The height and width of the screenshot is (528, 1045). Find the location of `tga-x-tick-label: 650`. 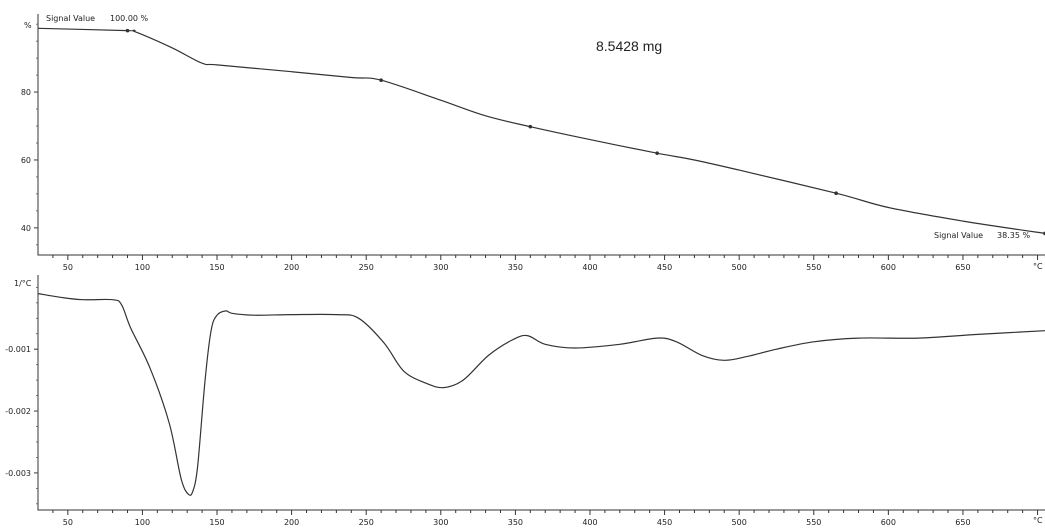

tga-x-tick-label: 650 is located at coordinates (962, 267).